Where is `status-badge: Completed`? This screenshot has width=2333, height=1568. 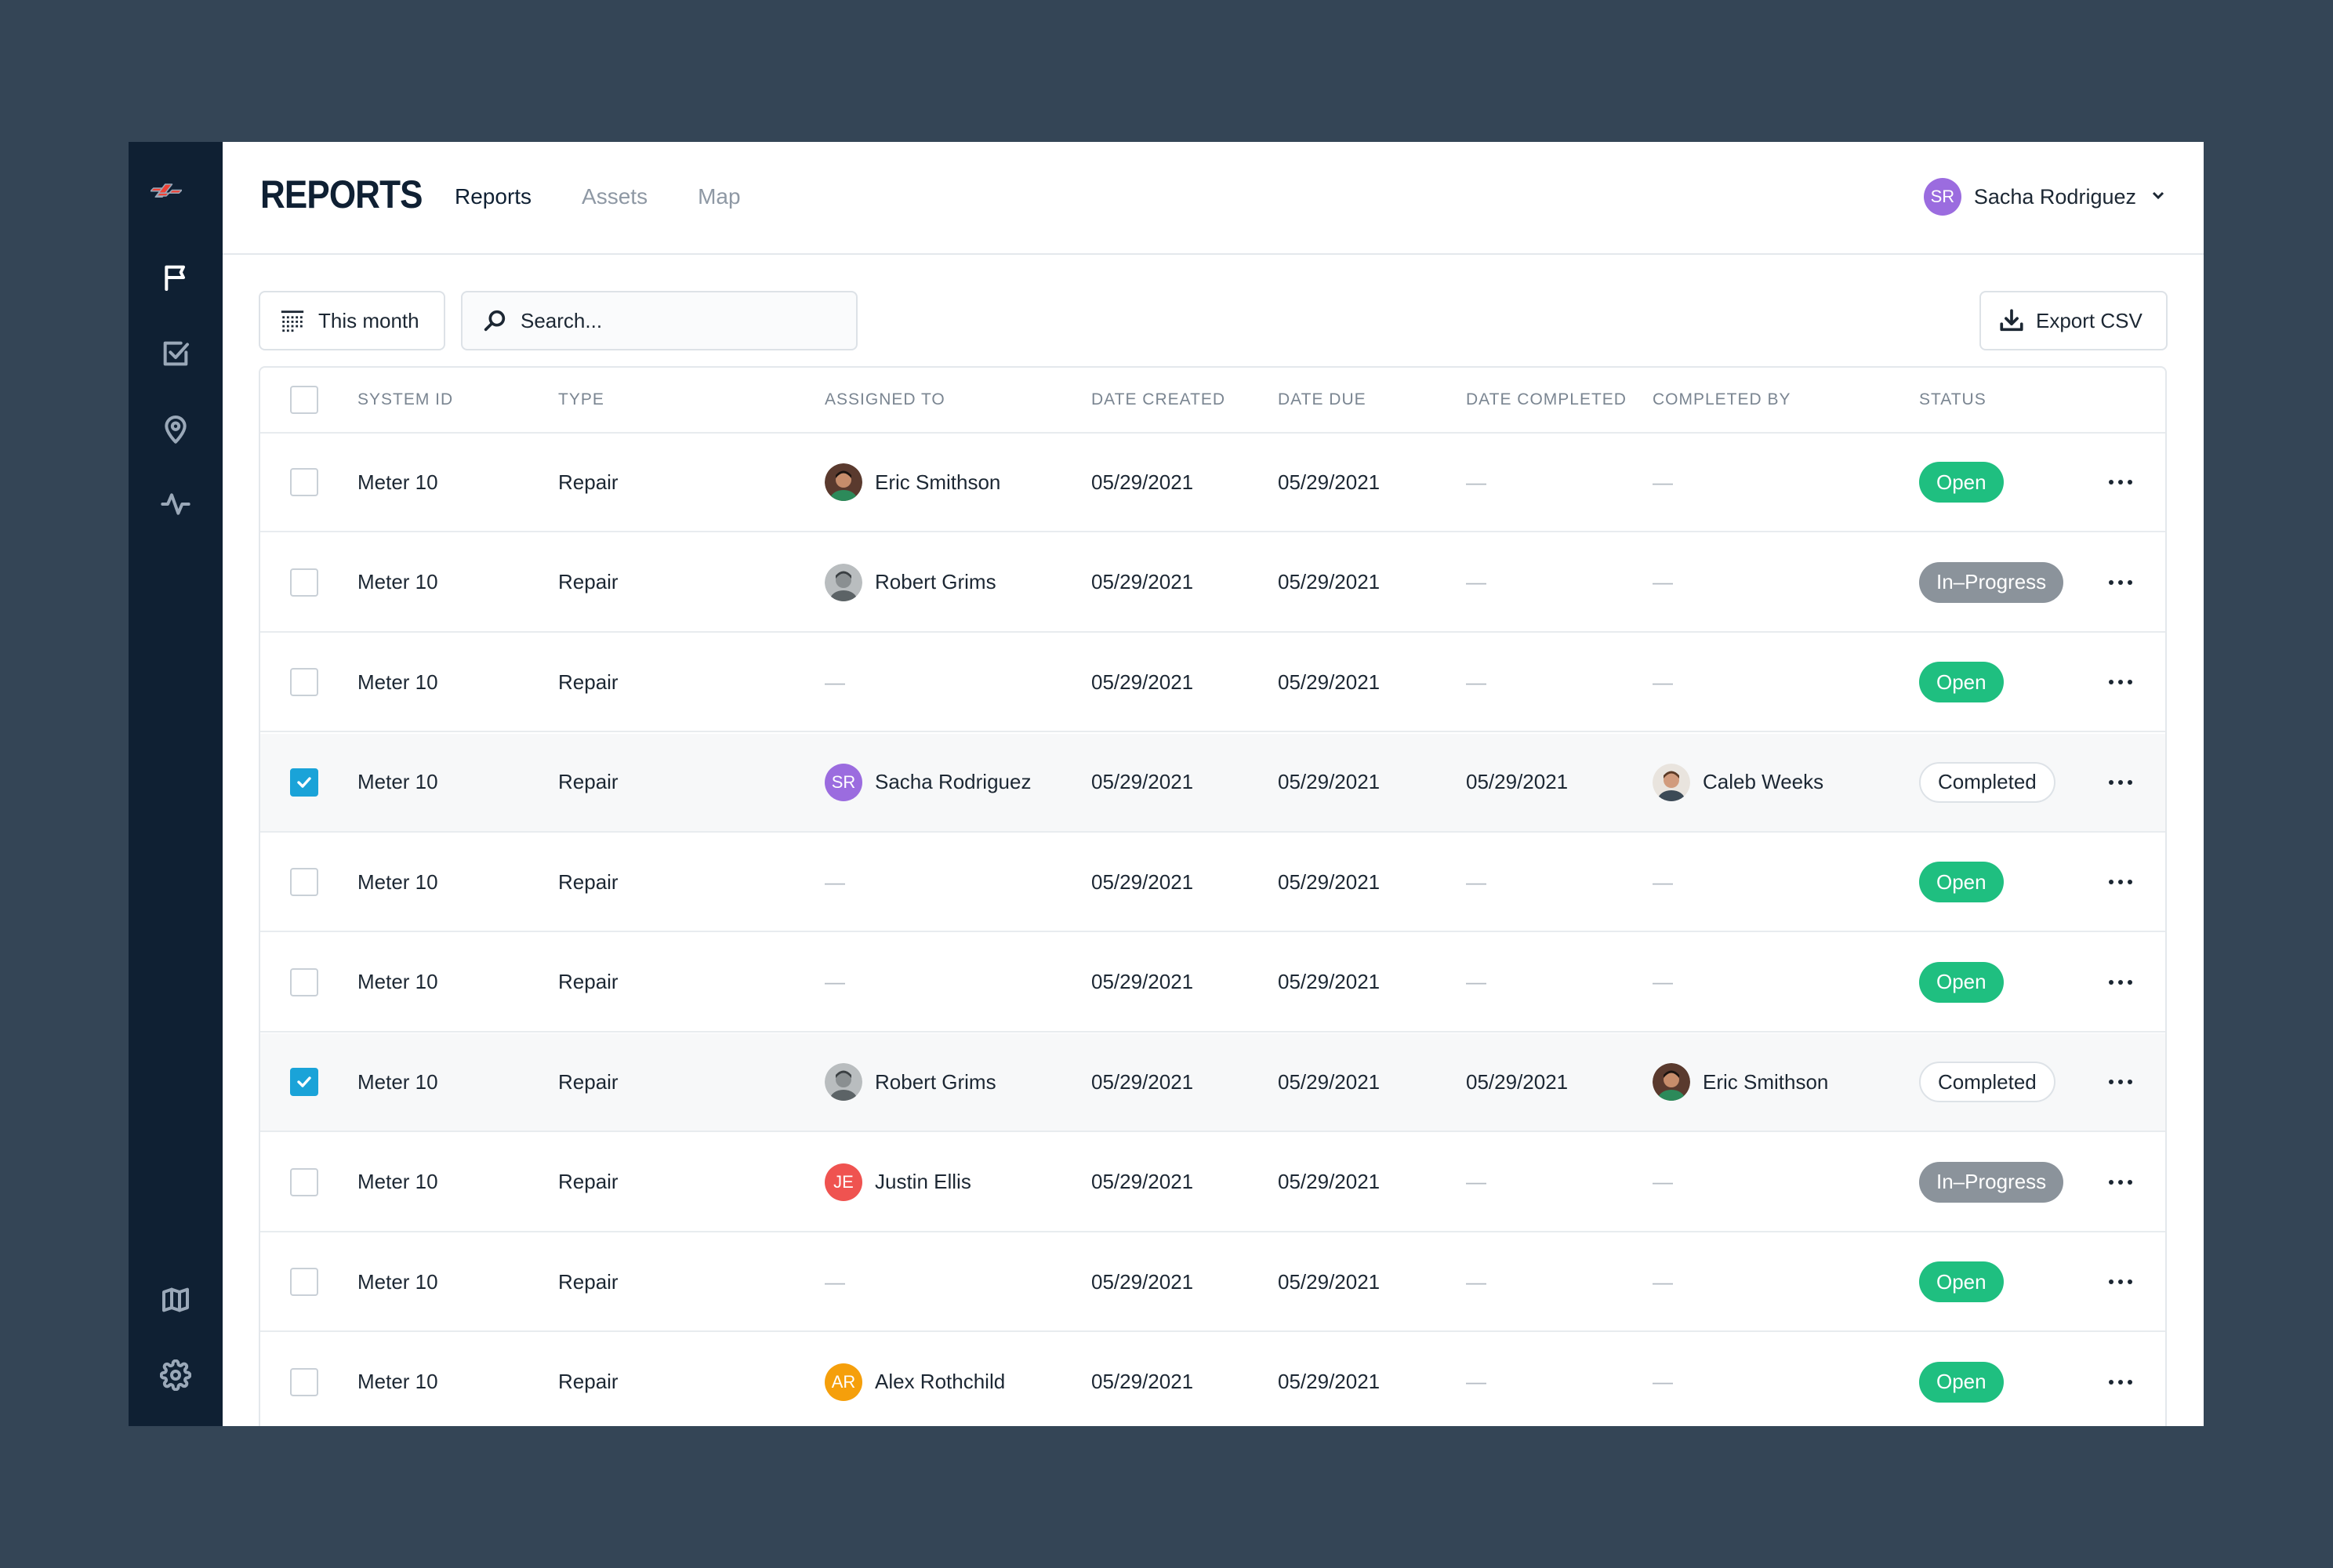 status-badge: Completed is located at coordinates (1987, 1082).